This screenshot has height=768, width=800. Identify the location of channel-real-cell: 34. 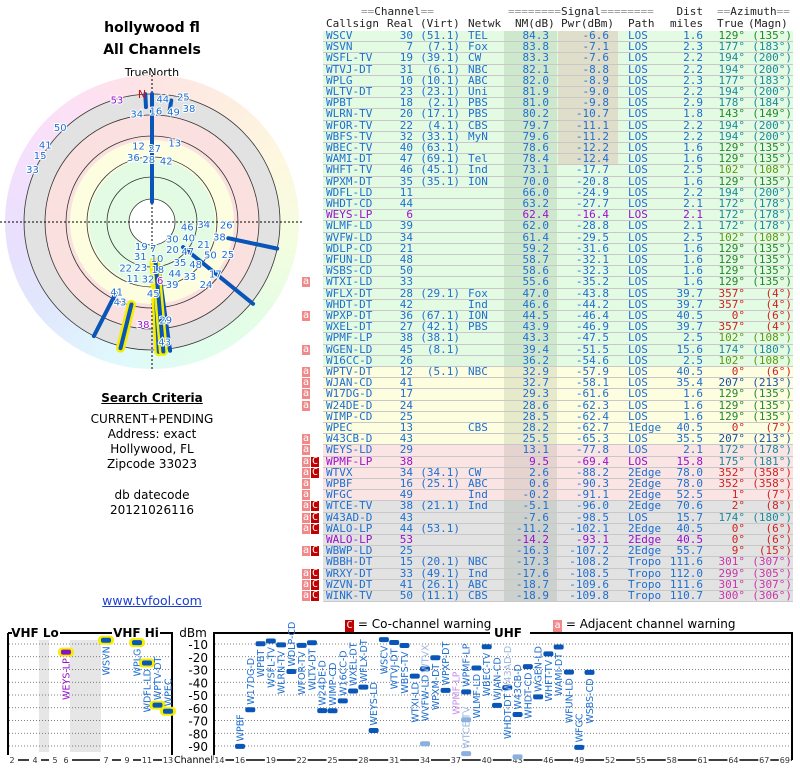
(406, 237).